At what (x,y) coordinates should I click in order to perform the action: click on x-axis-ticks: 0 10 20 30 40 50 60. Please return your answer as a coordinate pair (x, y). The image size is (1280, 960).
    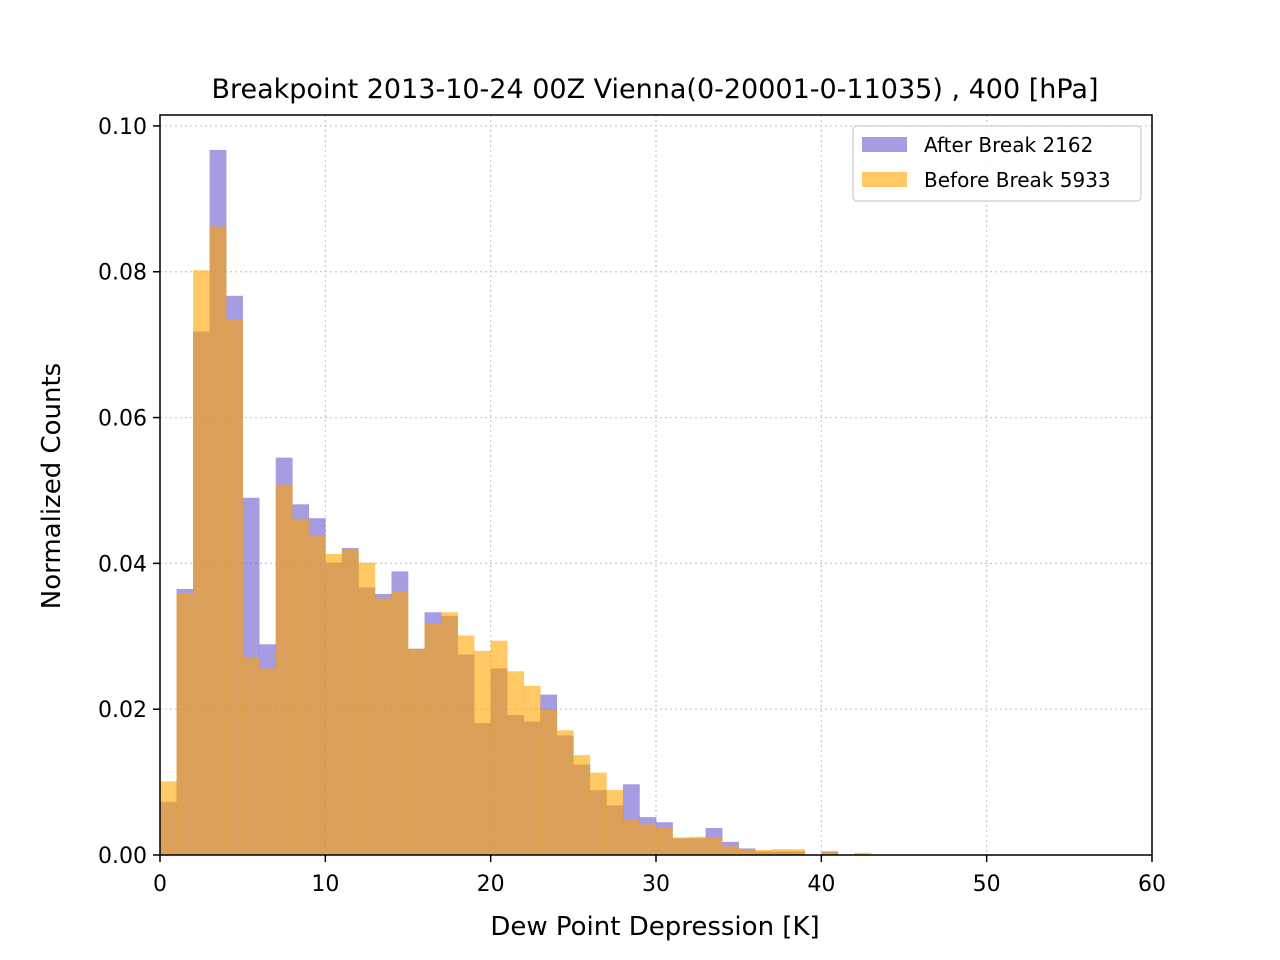
    Looking at the image, I should click on (659, 876).